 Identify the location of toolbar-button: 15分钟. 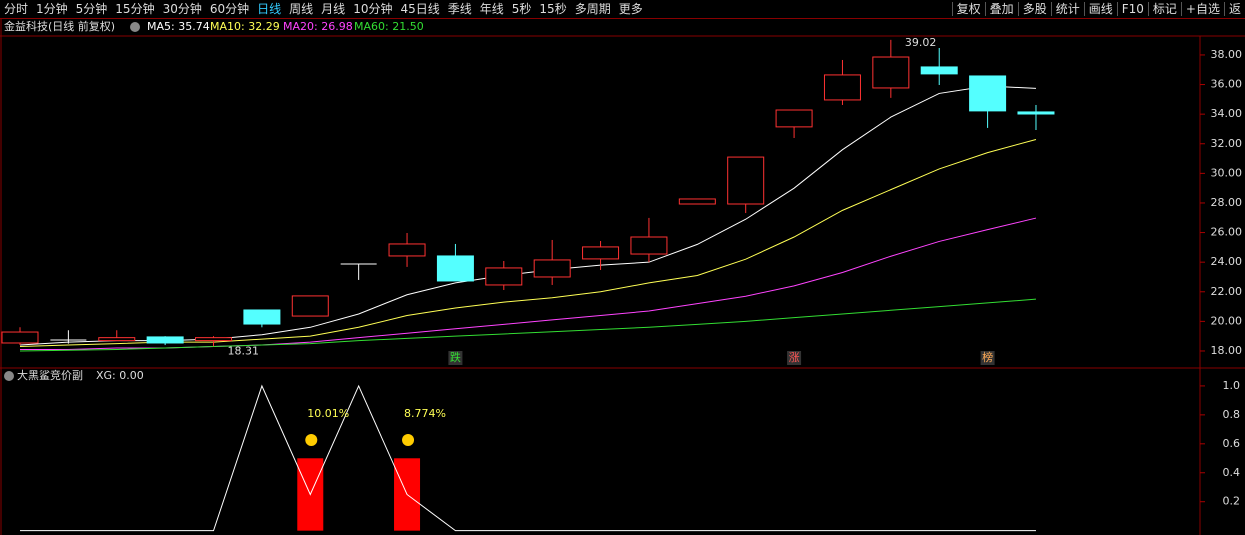
(135, 9).